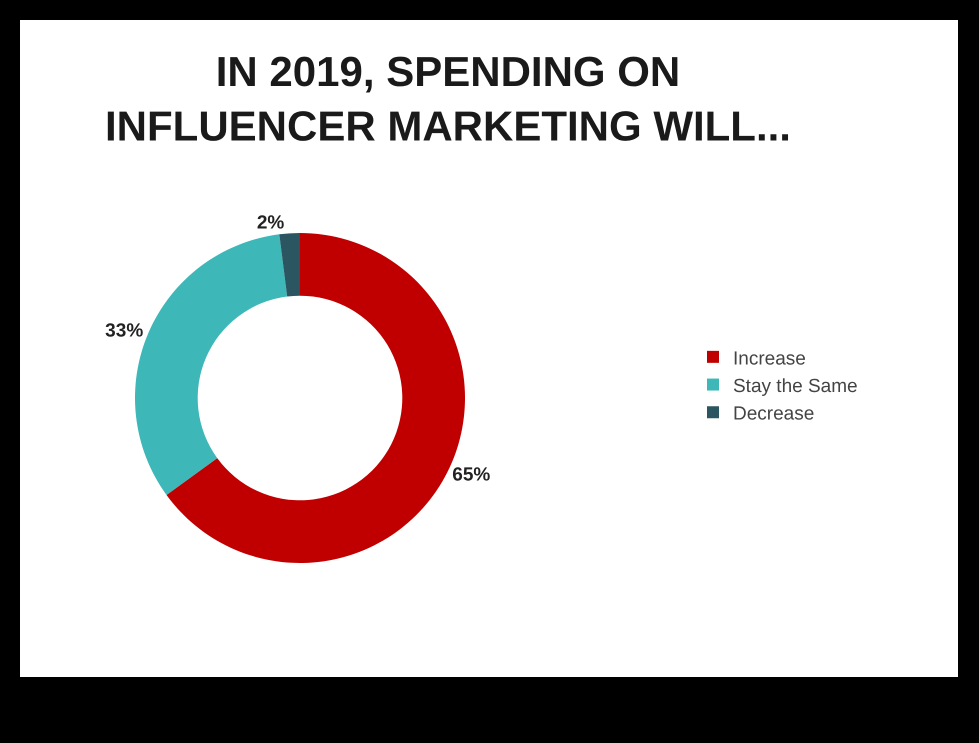 This screenshot has width=979, height=743. Describe the element at coordinates (124, 331) in the screenshot. I see `data-label: 33%` at that location.